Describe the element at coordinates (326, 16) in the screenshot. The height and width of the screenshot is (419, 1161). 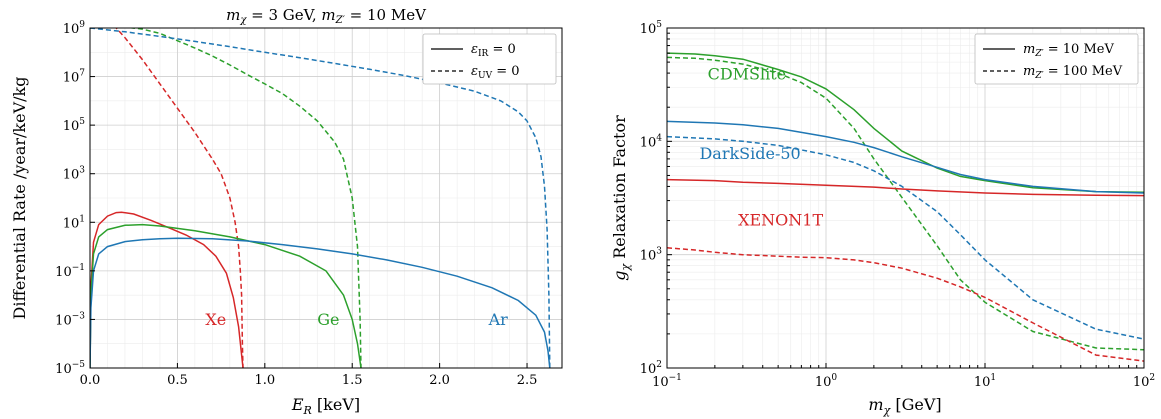
I see `left-chart-title: mχ = 3 GeV, mZ′ = 10 MeV` at that location.